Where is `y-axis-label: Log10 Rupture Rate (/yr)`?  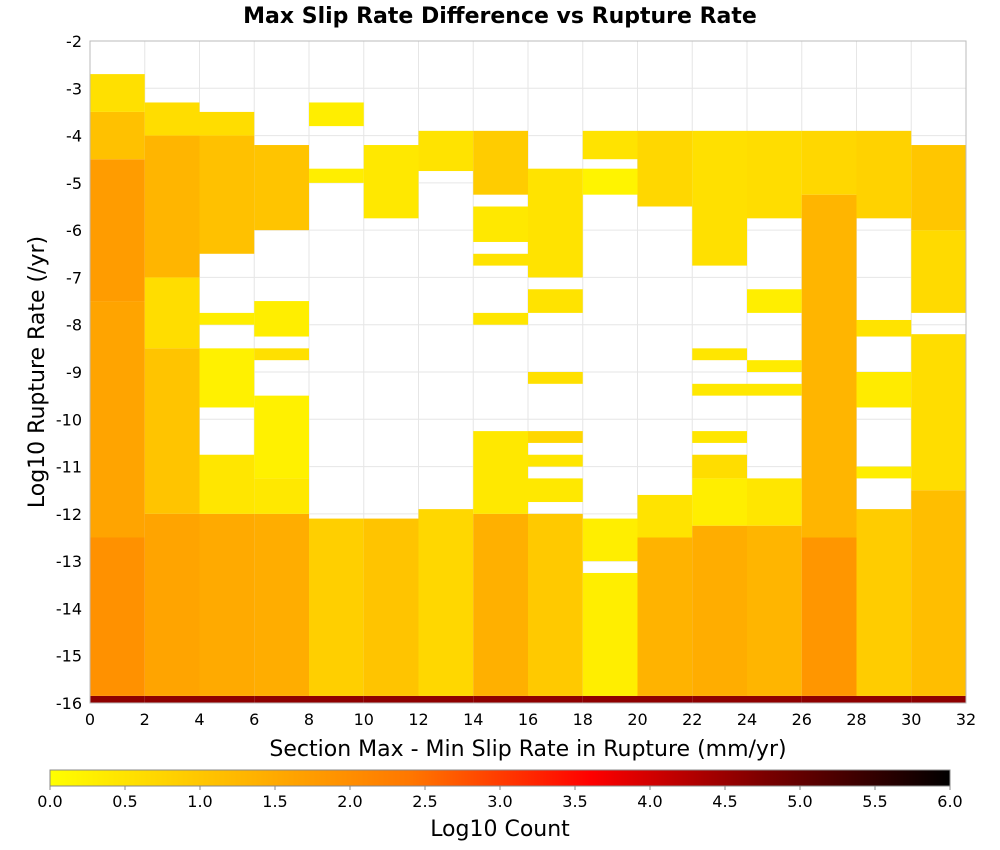 y-axis-label: Log10 Rupture Rate (/yr) is located at coordinates (37, 372).